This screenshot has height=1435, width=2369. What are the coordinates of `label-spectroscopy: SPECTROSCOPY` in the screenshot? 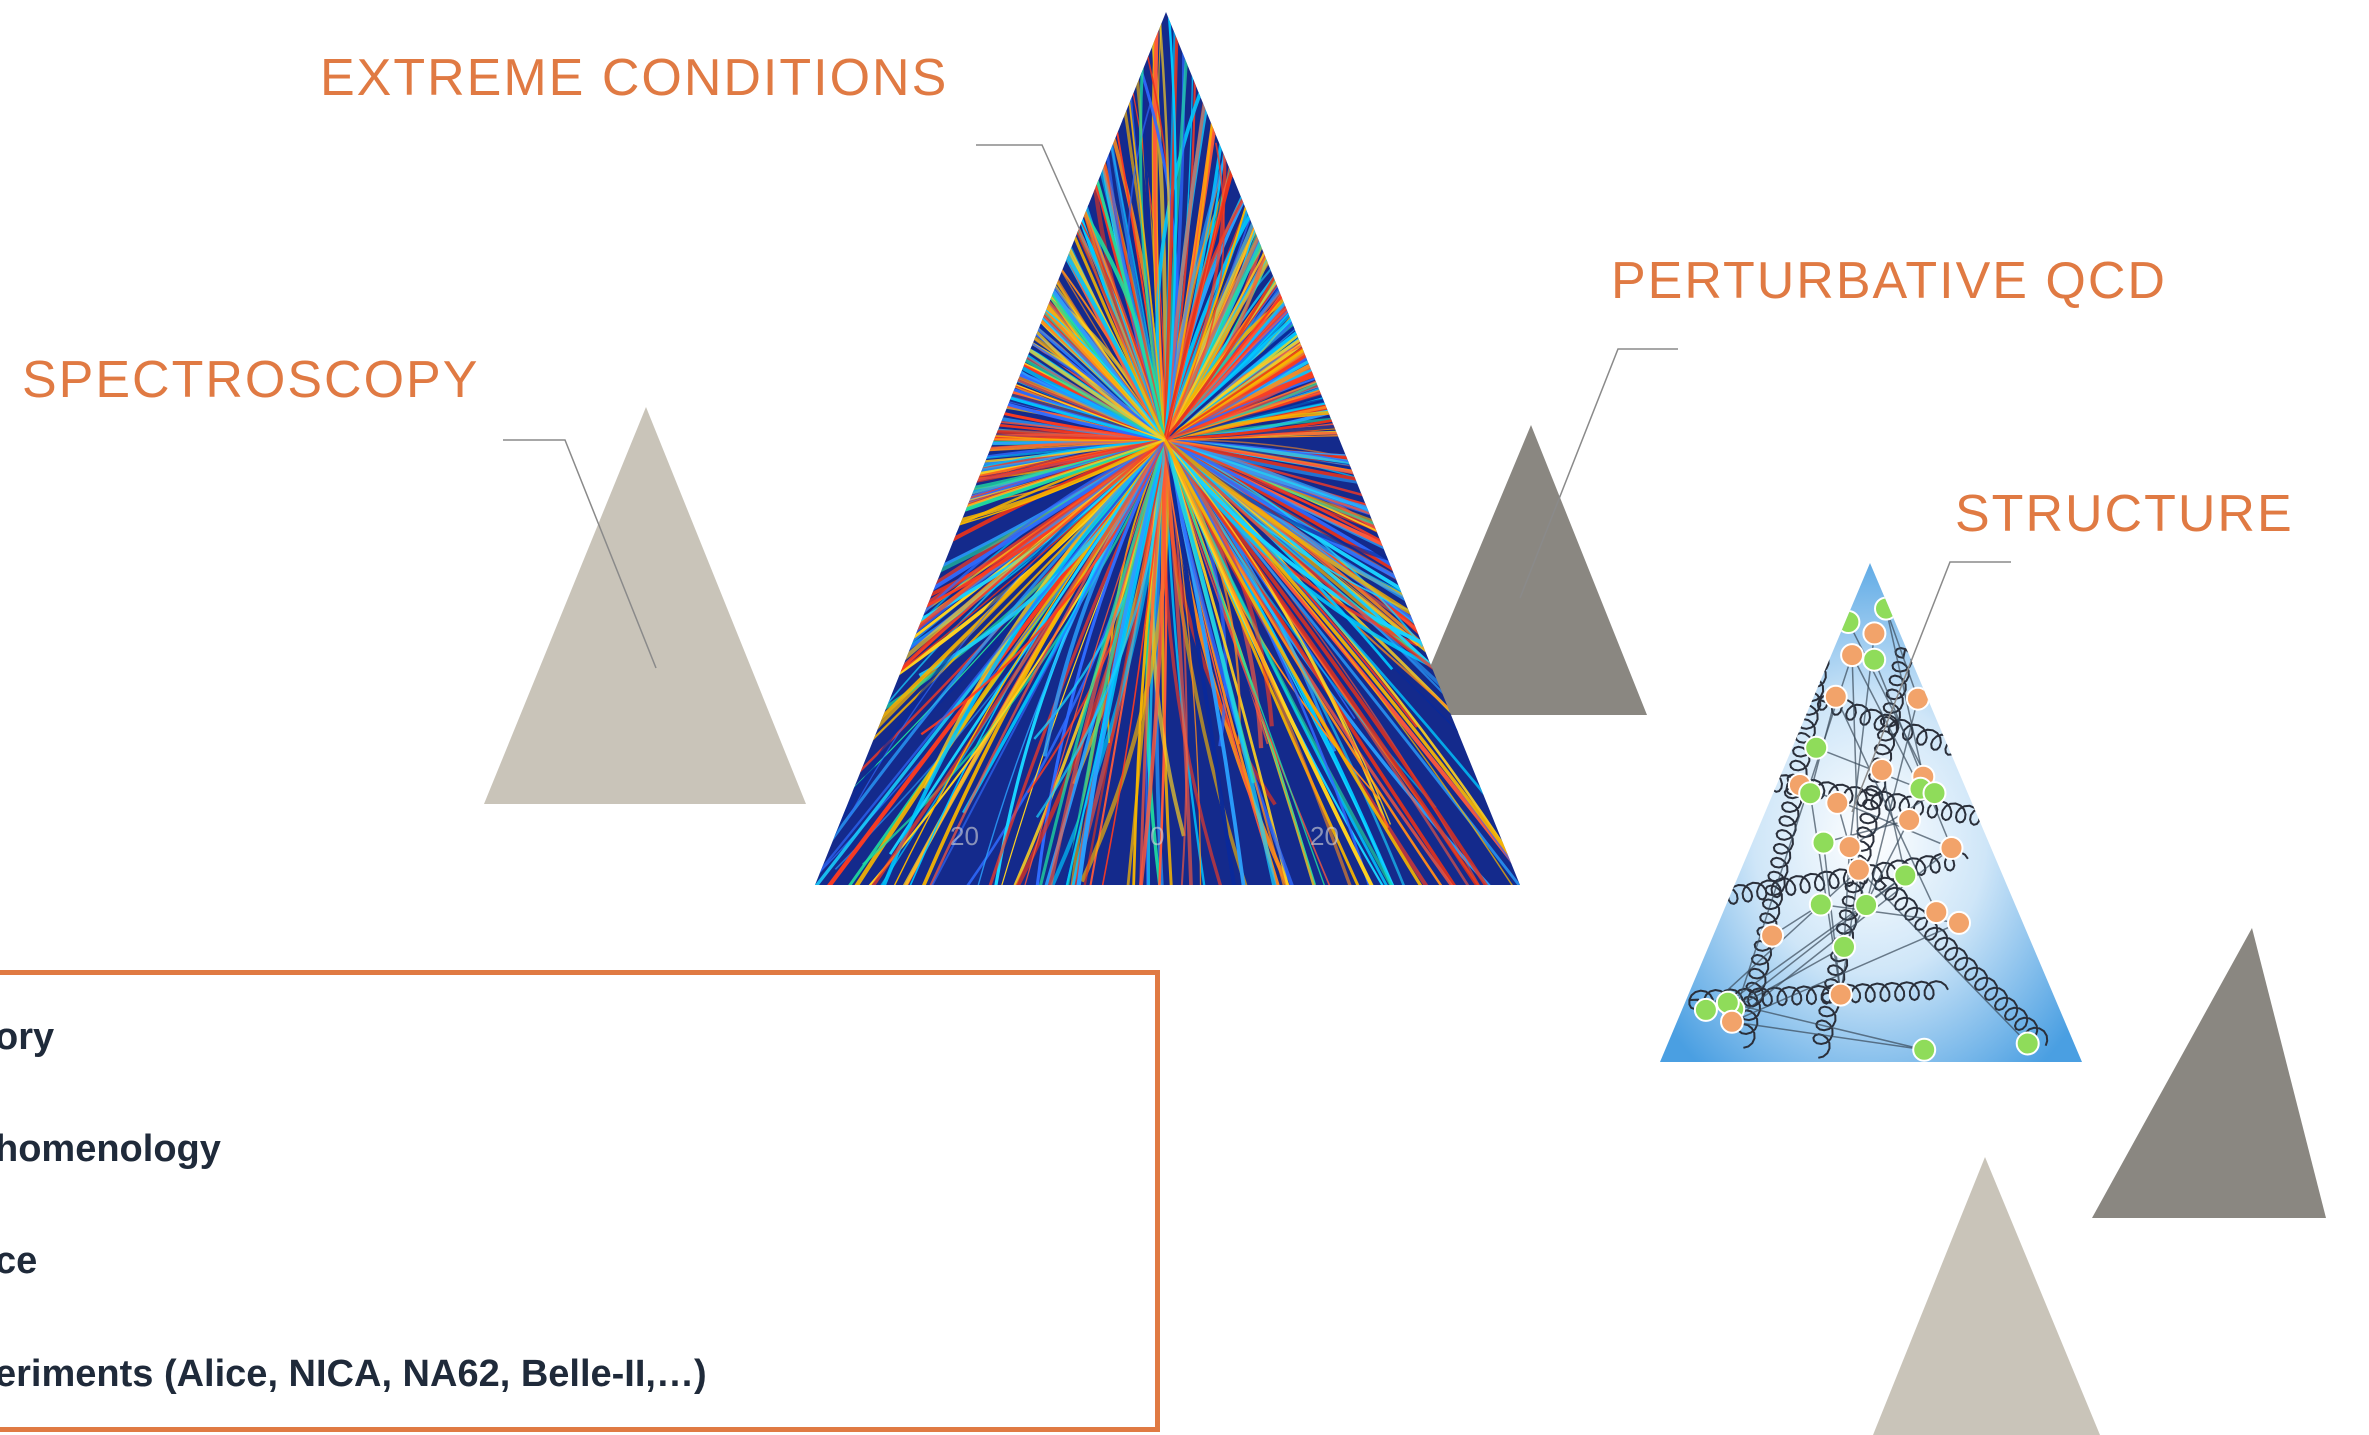 It's located at (251, 380).